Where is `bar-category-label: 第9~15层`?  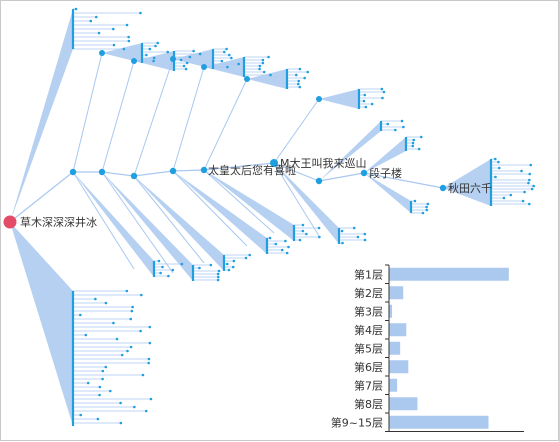 bar-category-label: 第9~15层 is located at coordinates (357, 422).